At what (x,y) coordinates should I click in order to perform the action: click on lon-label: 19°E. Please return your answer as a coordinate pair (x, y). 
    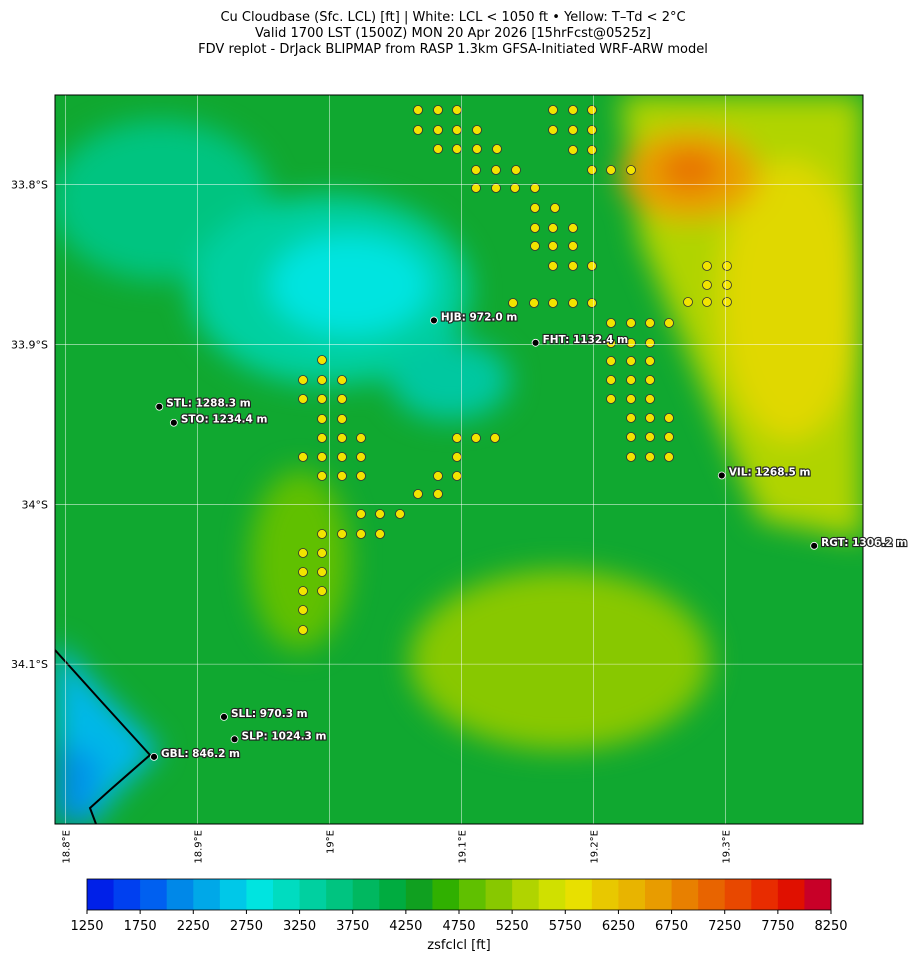
    Looking at the image, I should click on (331, 842).